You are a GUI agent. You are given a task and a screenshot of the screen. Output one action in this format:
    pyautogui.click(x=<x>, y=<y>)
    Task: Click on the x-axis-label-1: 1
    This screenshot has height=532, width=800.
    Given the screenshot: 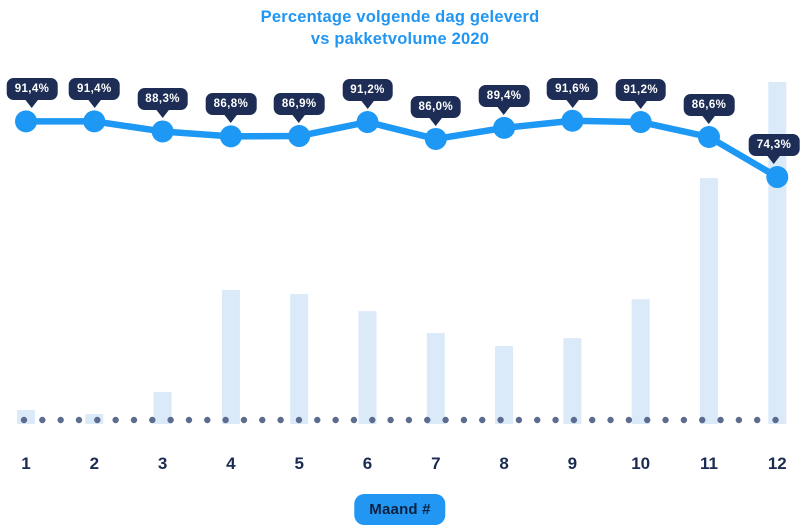 What is the action you would take?
    pyautogui.click(x=26, y=463)
    